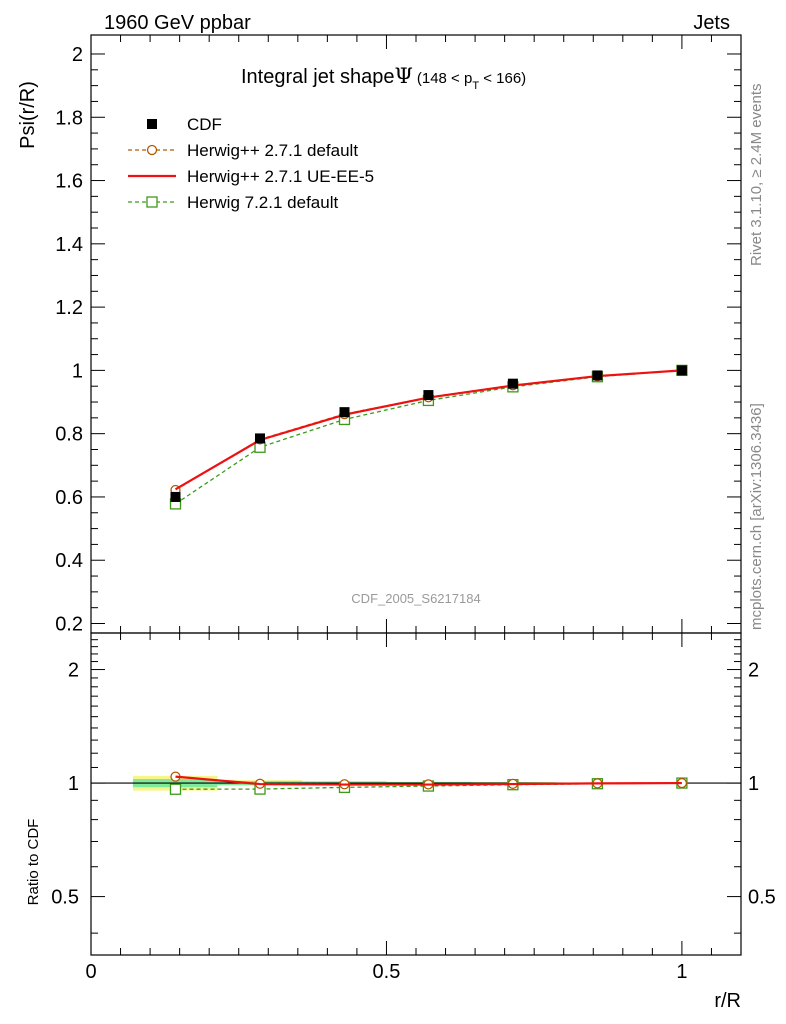  What do you see at coordinates (69, 182) in the screenshot?
I see `y-tick-label: 1.6` at bounding box center [69, 182].